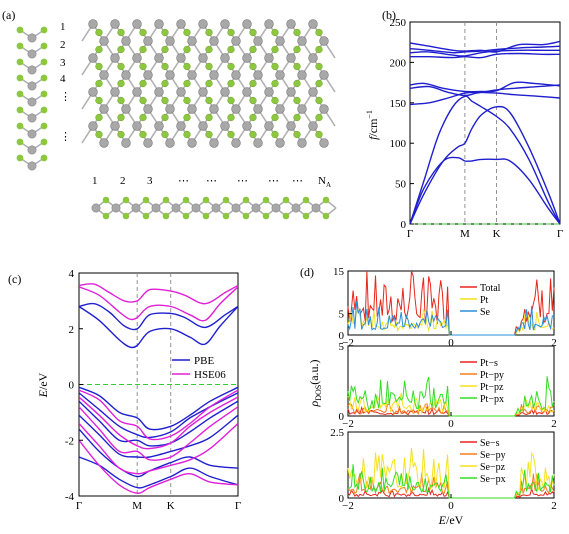 The image size is (569, 534). Describe the element at coordinates (483, 461) in the screenshot. I see `dos-legend-se: Se−s Se−py Se−pz Se−px` at that location.